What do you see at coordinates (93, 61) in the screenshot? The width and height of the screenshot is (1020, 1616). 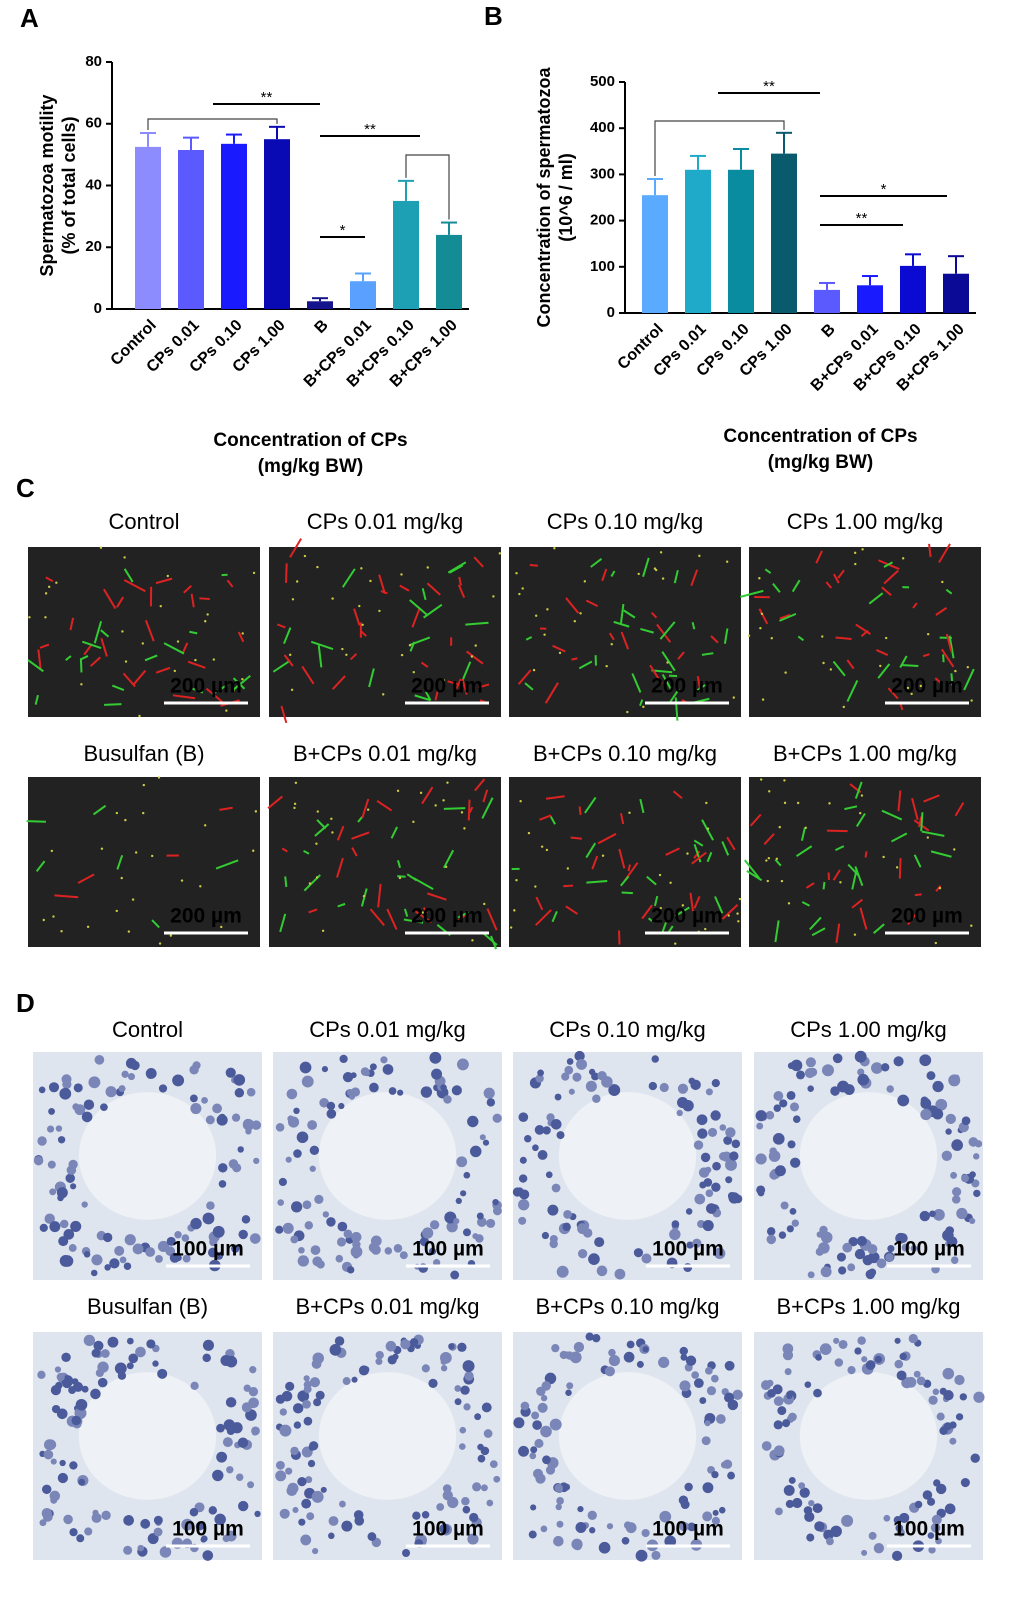 I see `y-tick-label: 80` at bounding box center [93, 61].